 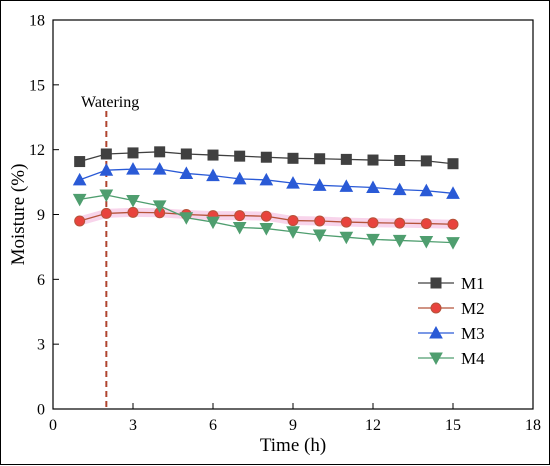 What do you see at coordinates (110, 251) in the screenshot?
I see `annotation-layer: Watering` at bounding box center [110, 251].